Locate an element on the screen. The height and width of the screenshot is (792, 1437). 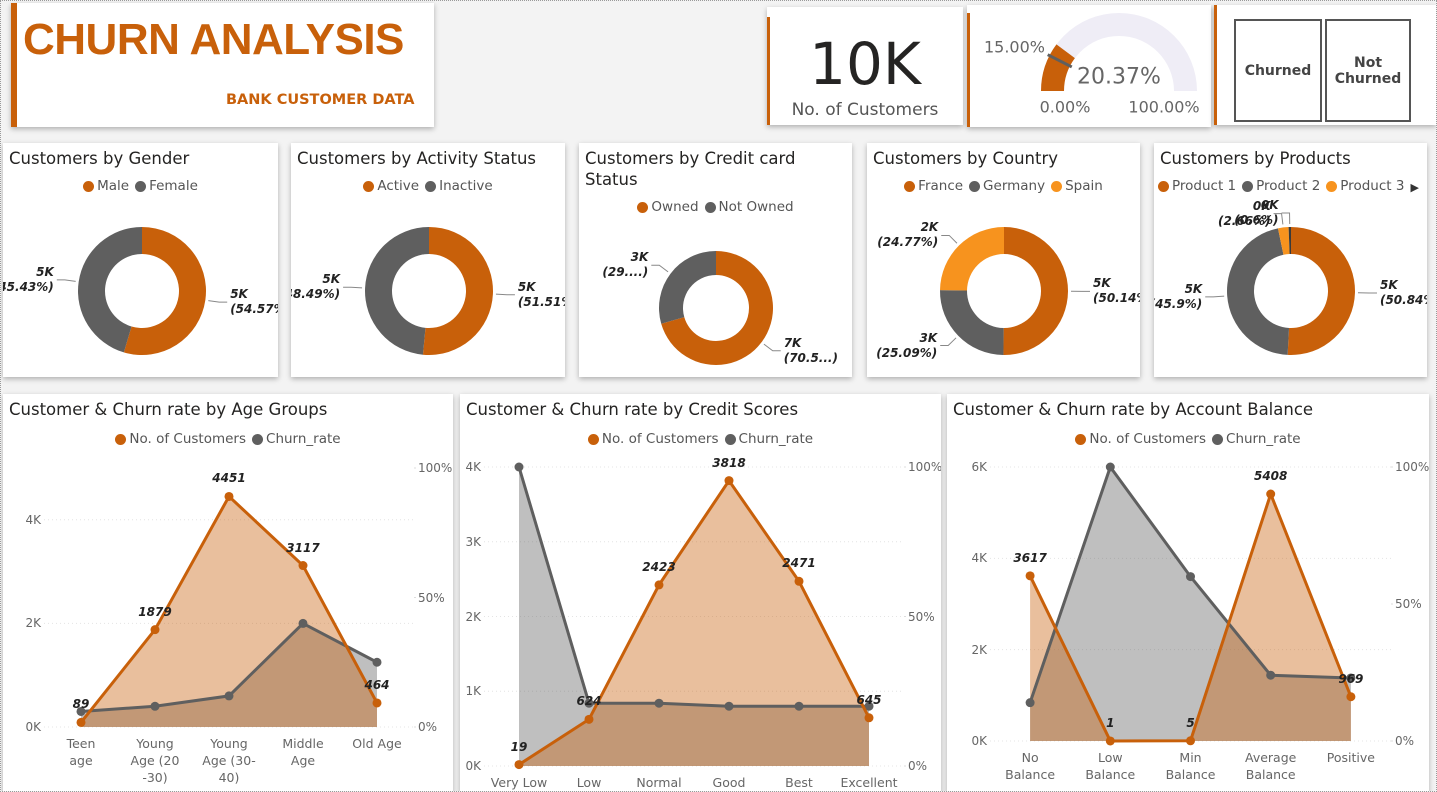
data-label: 7K (70.5...) is located at coordinates (810, 350).